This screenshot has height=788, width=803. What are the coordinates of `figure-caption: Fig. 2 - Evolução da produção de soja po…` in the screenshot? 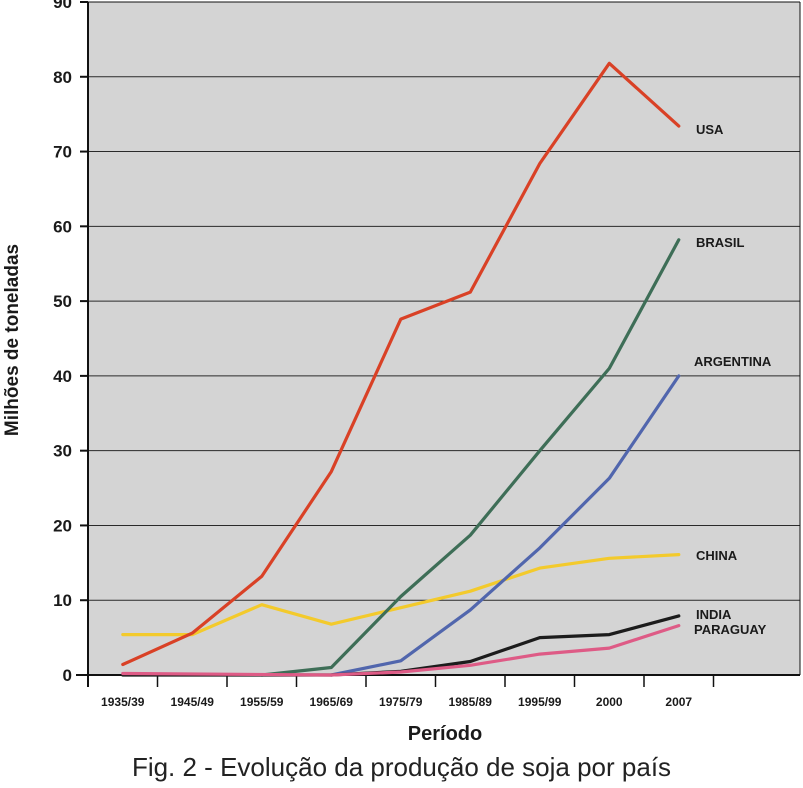 It's located at (401, 767).